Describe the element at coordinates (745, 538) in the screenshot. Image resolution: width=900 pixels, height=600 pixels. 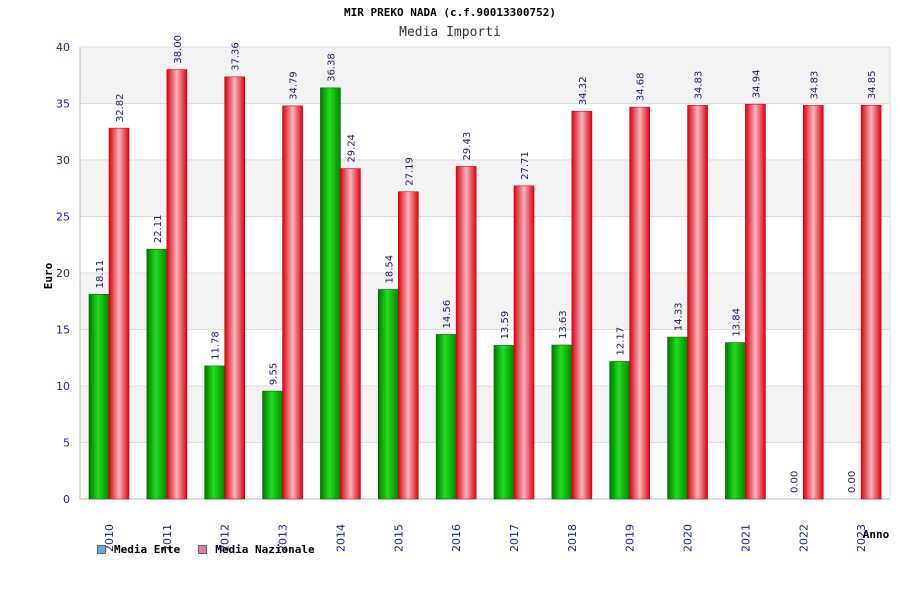
I see `x-tick-label: 2021` at that location.